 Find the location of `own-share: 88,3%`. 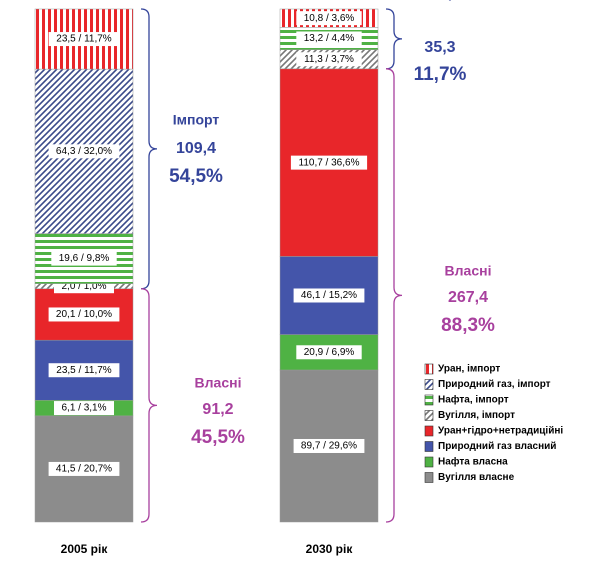

own-share: 88,3% is located at coordinates (468, 325).